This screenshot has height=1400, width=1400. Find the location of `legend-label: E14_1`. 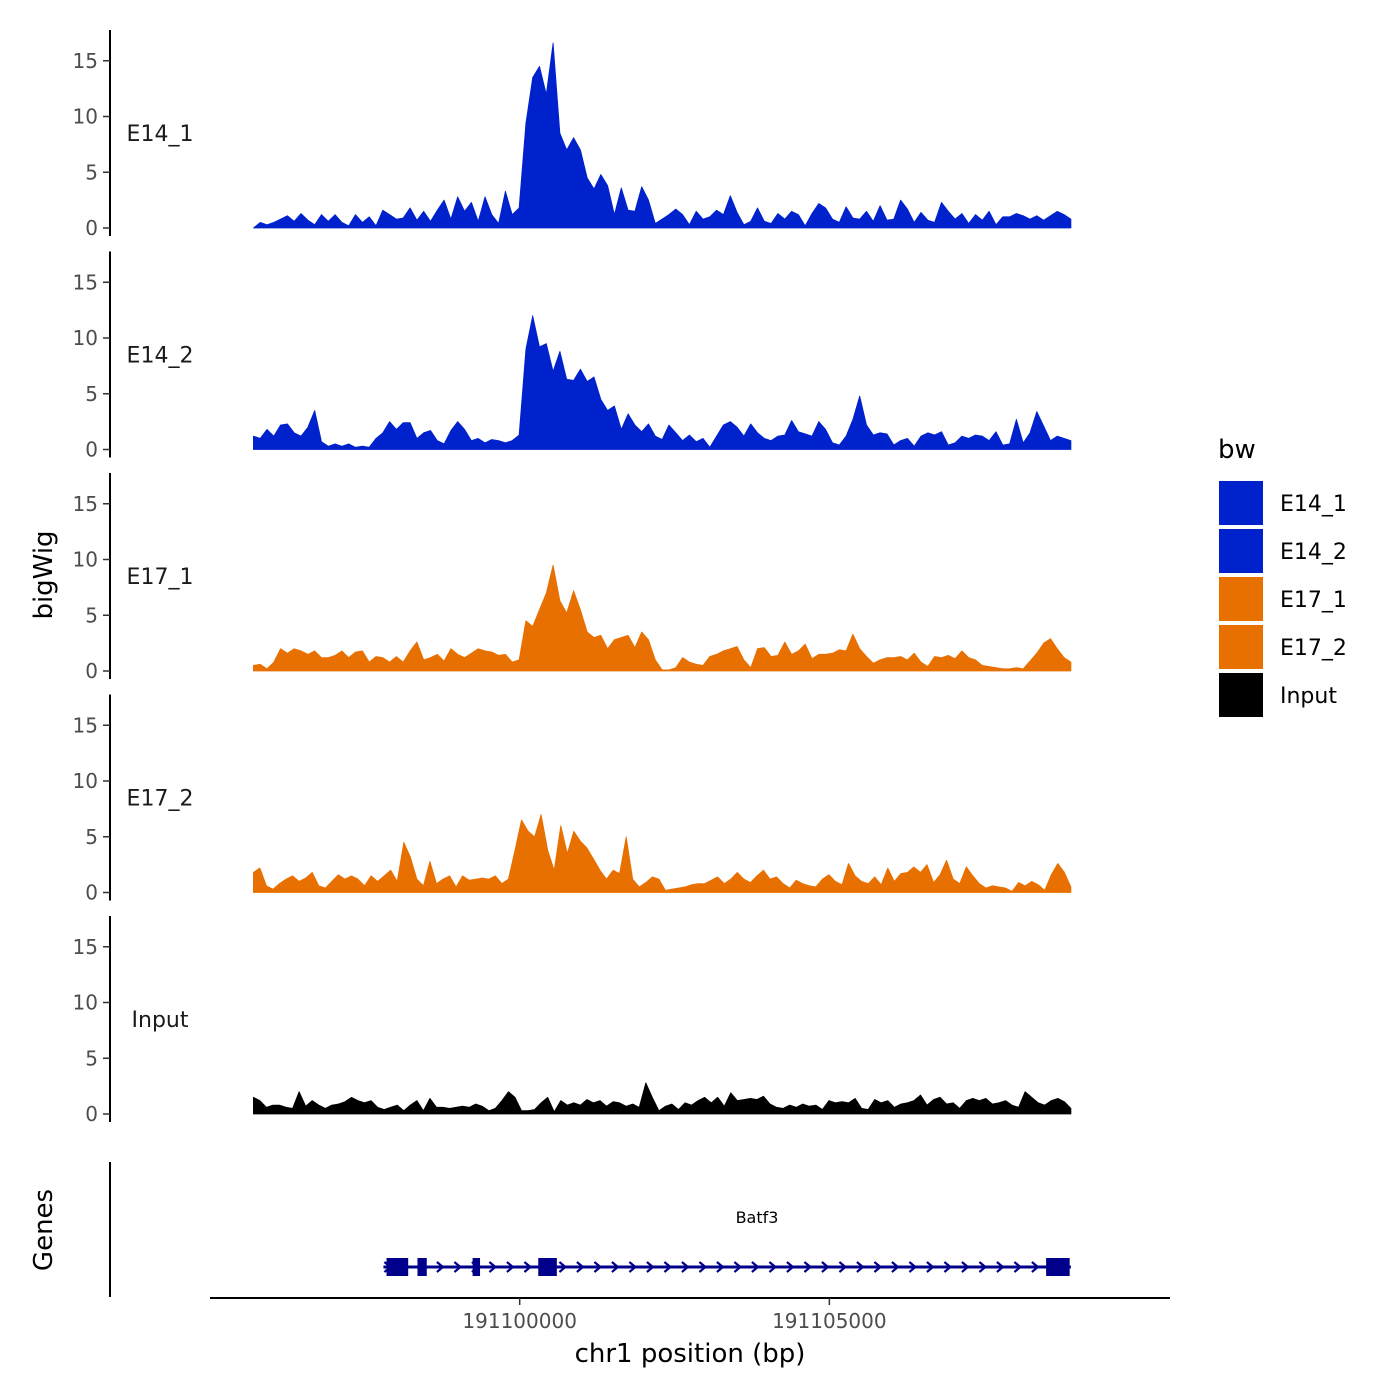

legend-label: E14_1 is located at coordinates (1313, 504).